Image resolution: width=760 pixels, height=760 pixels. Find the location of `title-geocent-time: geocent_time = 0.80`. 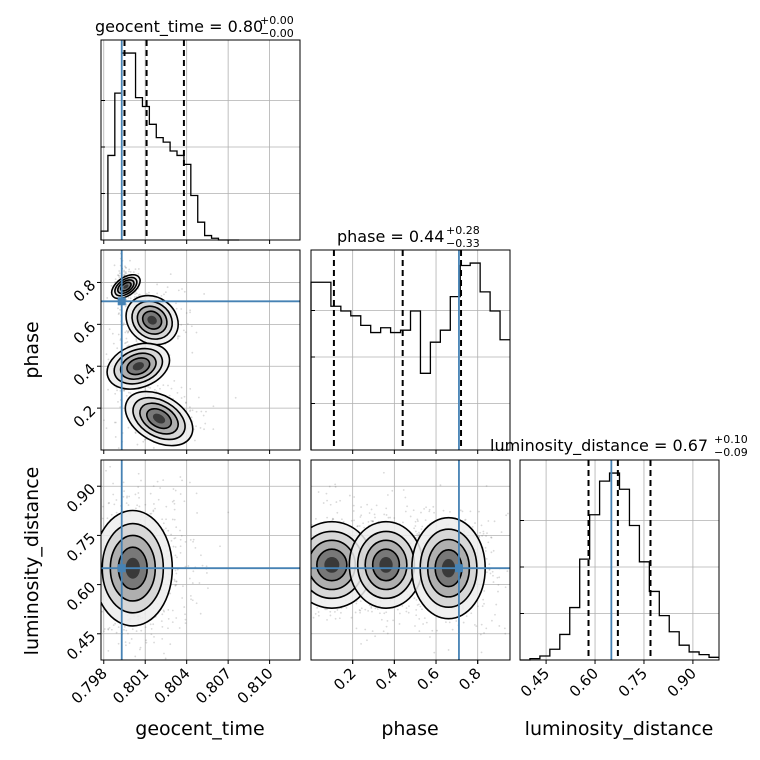

title-geocent-time: geocent_time = 0.80 is located at coordinates (179, 27).